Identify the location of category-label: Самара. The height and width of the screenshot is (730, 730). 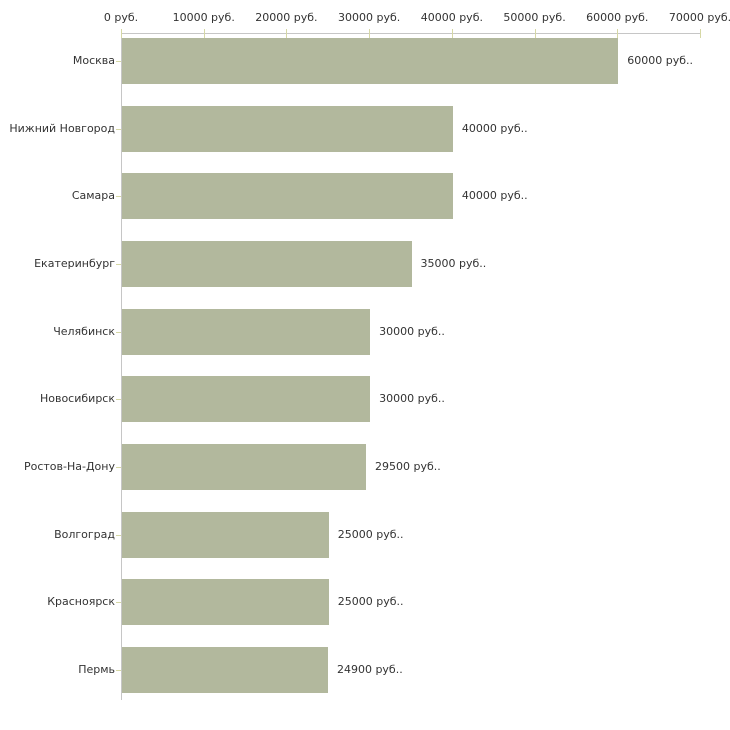
(93, 196).